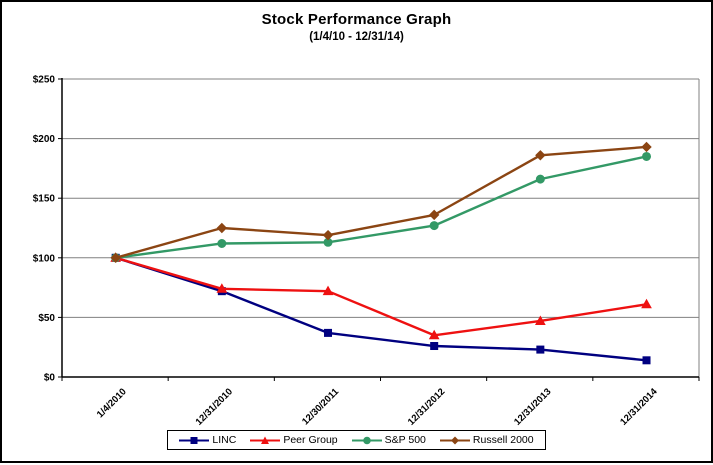 This screenshot has height=465, width=713. Describe the element at coordinates (321, 407) in the screenshot. I see `x-tick-label: 12/30/2011` at that location.